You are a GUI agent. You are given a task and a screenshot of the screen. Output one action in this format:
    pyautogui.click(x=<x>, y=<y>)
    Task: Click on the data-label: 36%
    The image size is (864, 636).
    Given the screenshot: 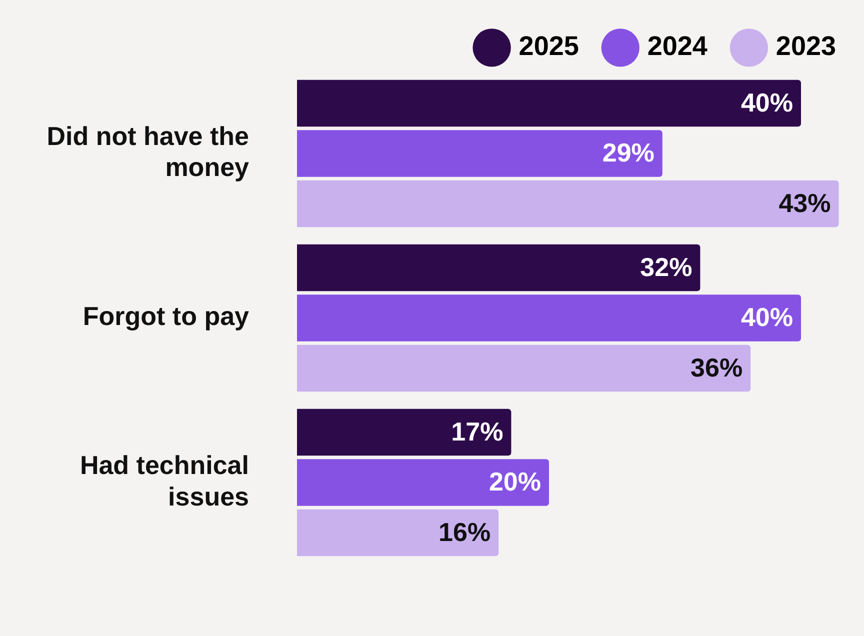 What is the action you would take?
    pyautogui.click(x=716, y=367)
    